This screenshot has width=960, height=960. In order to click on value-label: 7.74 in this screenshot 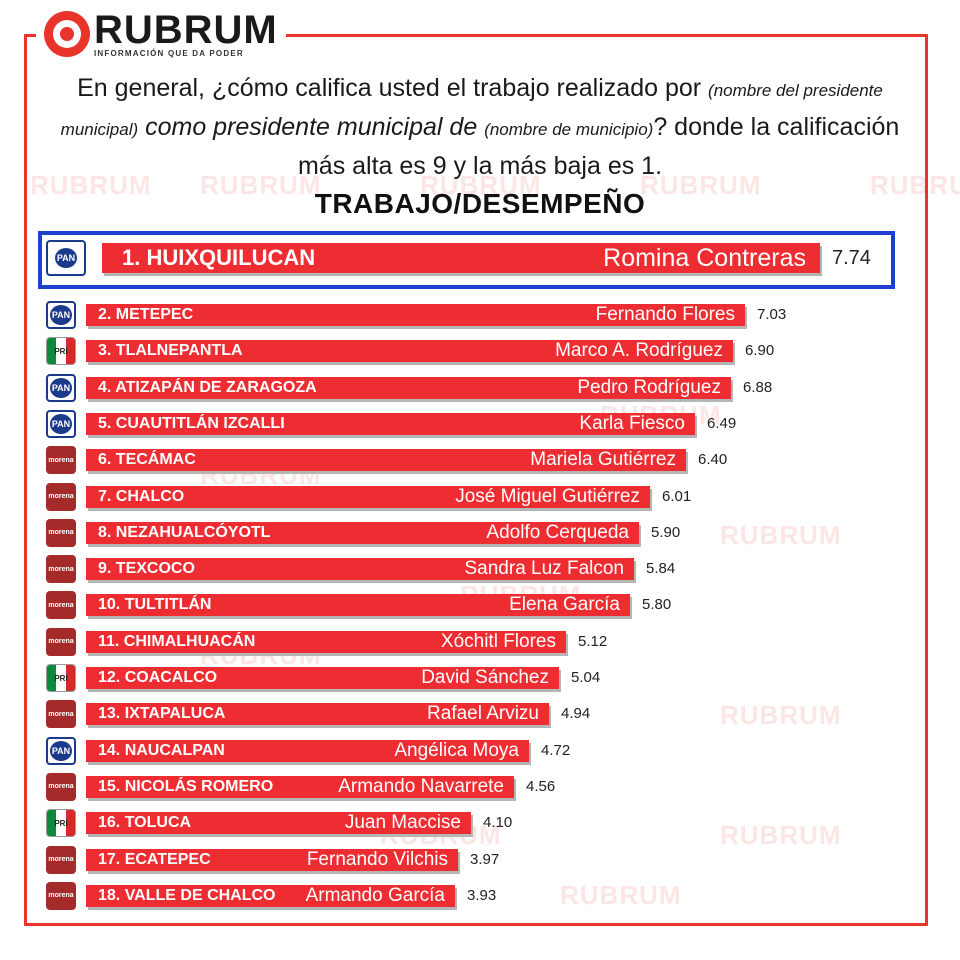, I will do `click(851, 258)`.